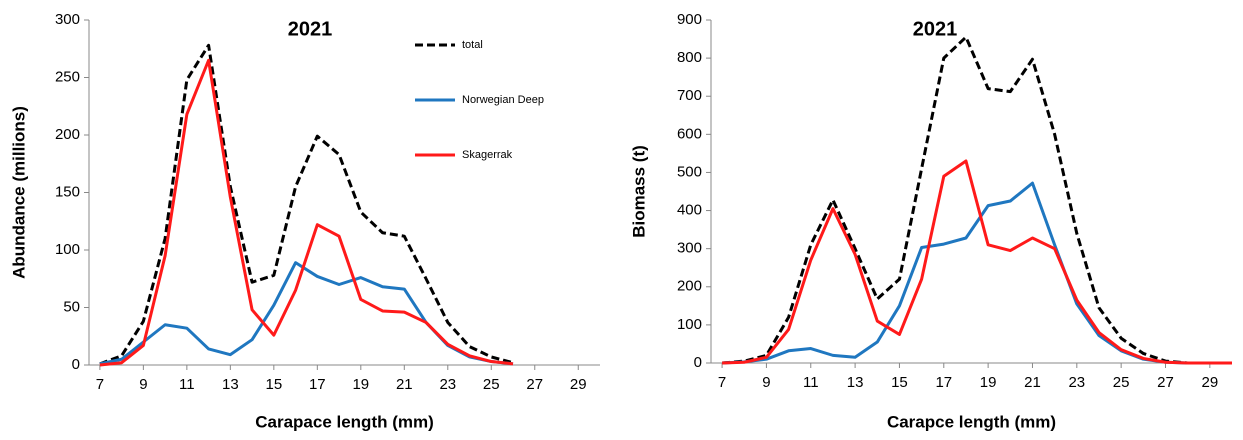  Describe the element at coordinates (18, 192) in the screenshot. I see `y-axis-label: Abundance (millions)` at that location.